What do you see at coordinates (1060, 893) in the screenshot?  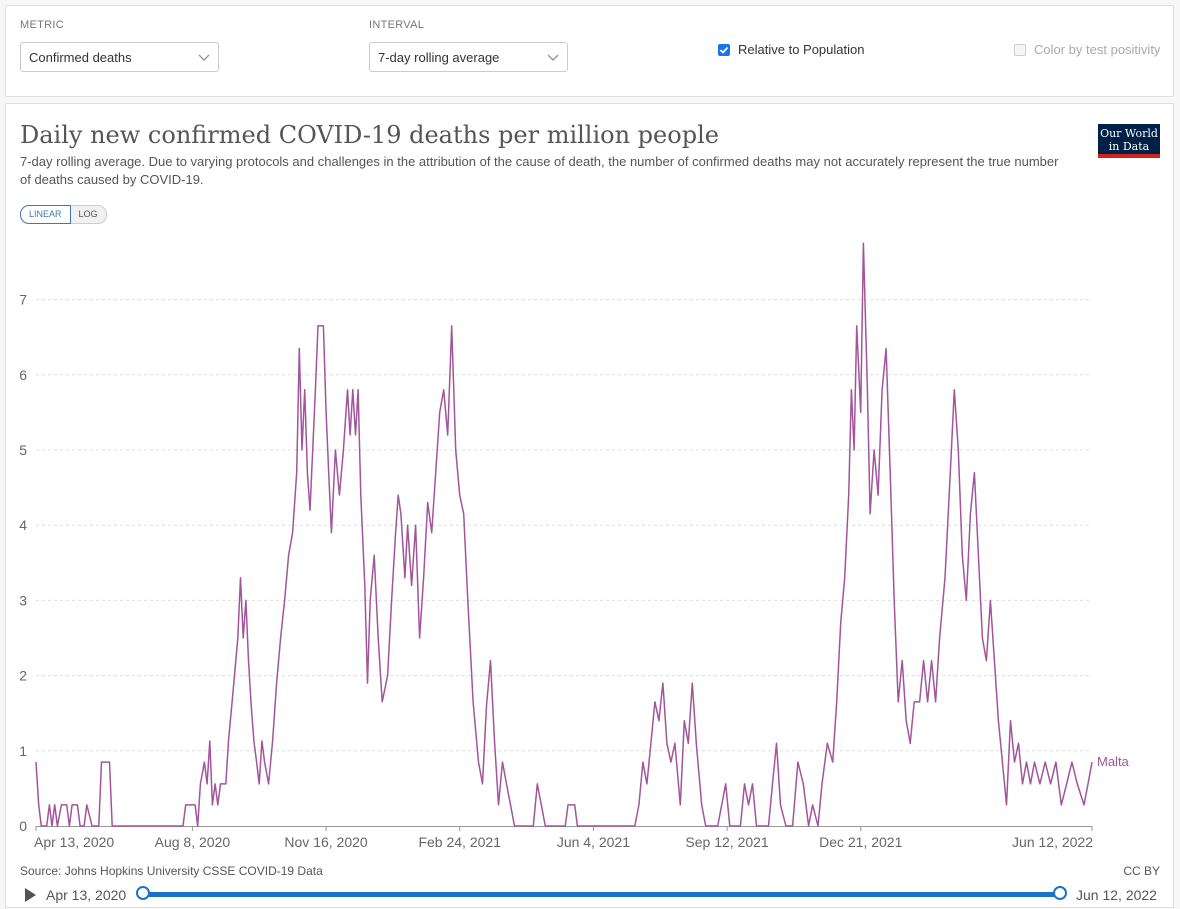 I see `timeline-end-handle` at bounding box center [1060, 893].